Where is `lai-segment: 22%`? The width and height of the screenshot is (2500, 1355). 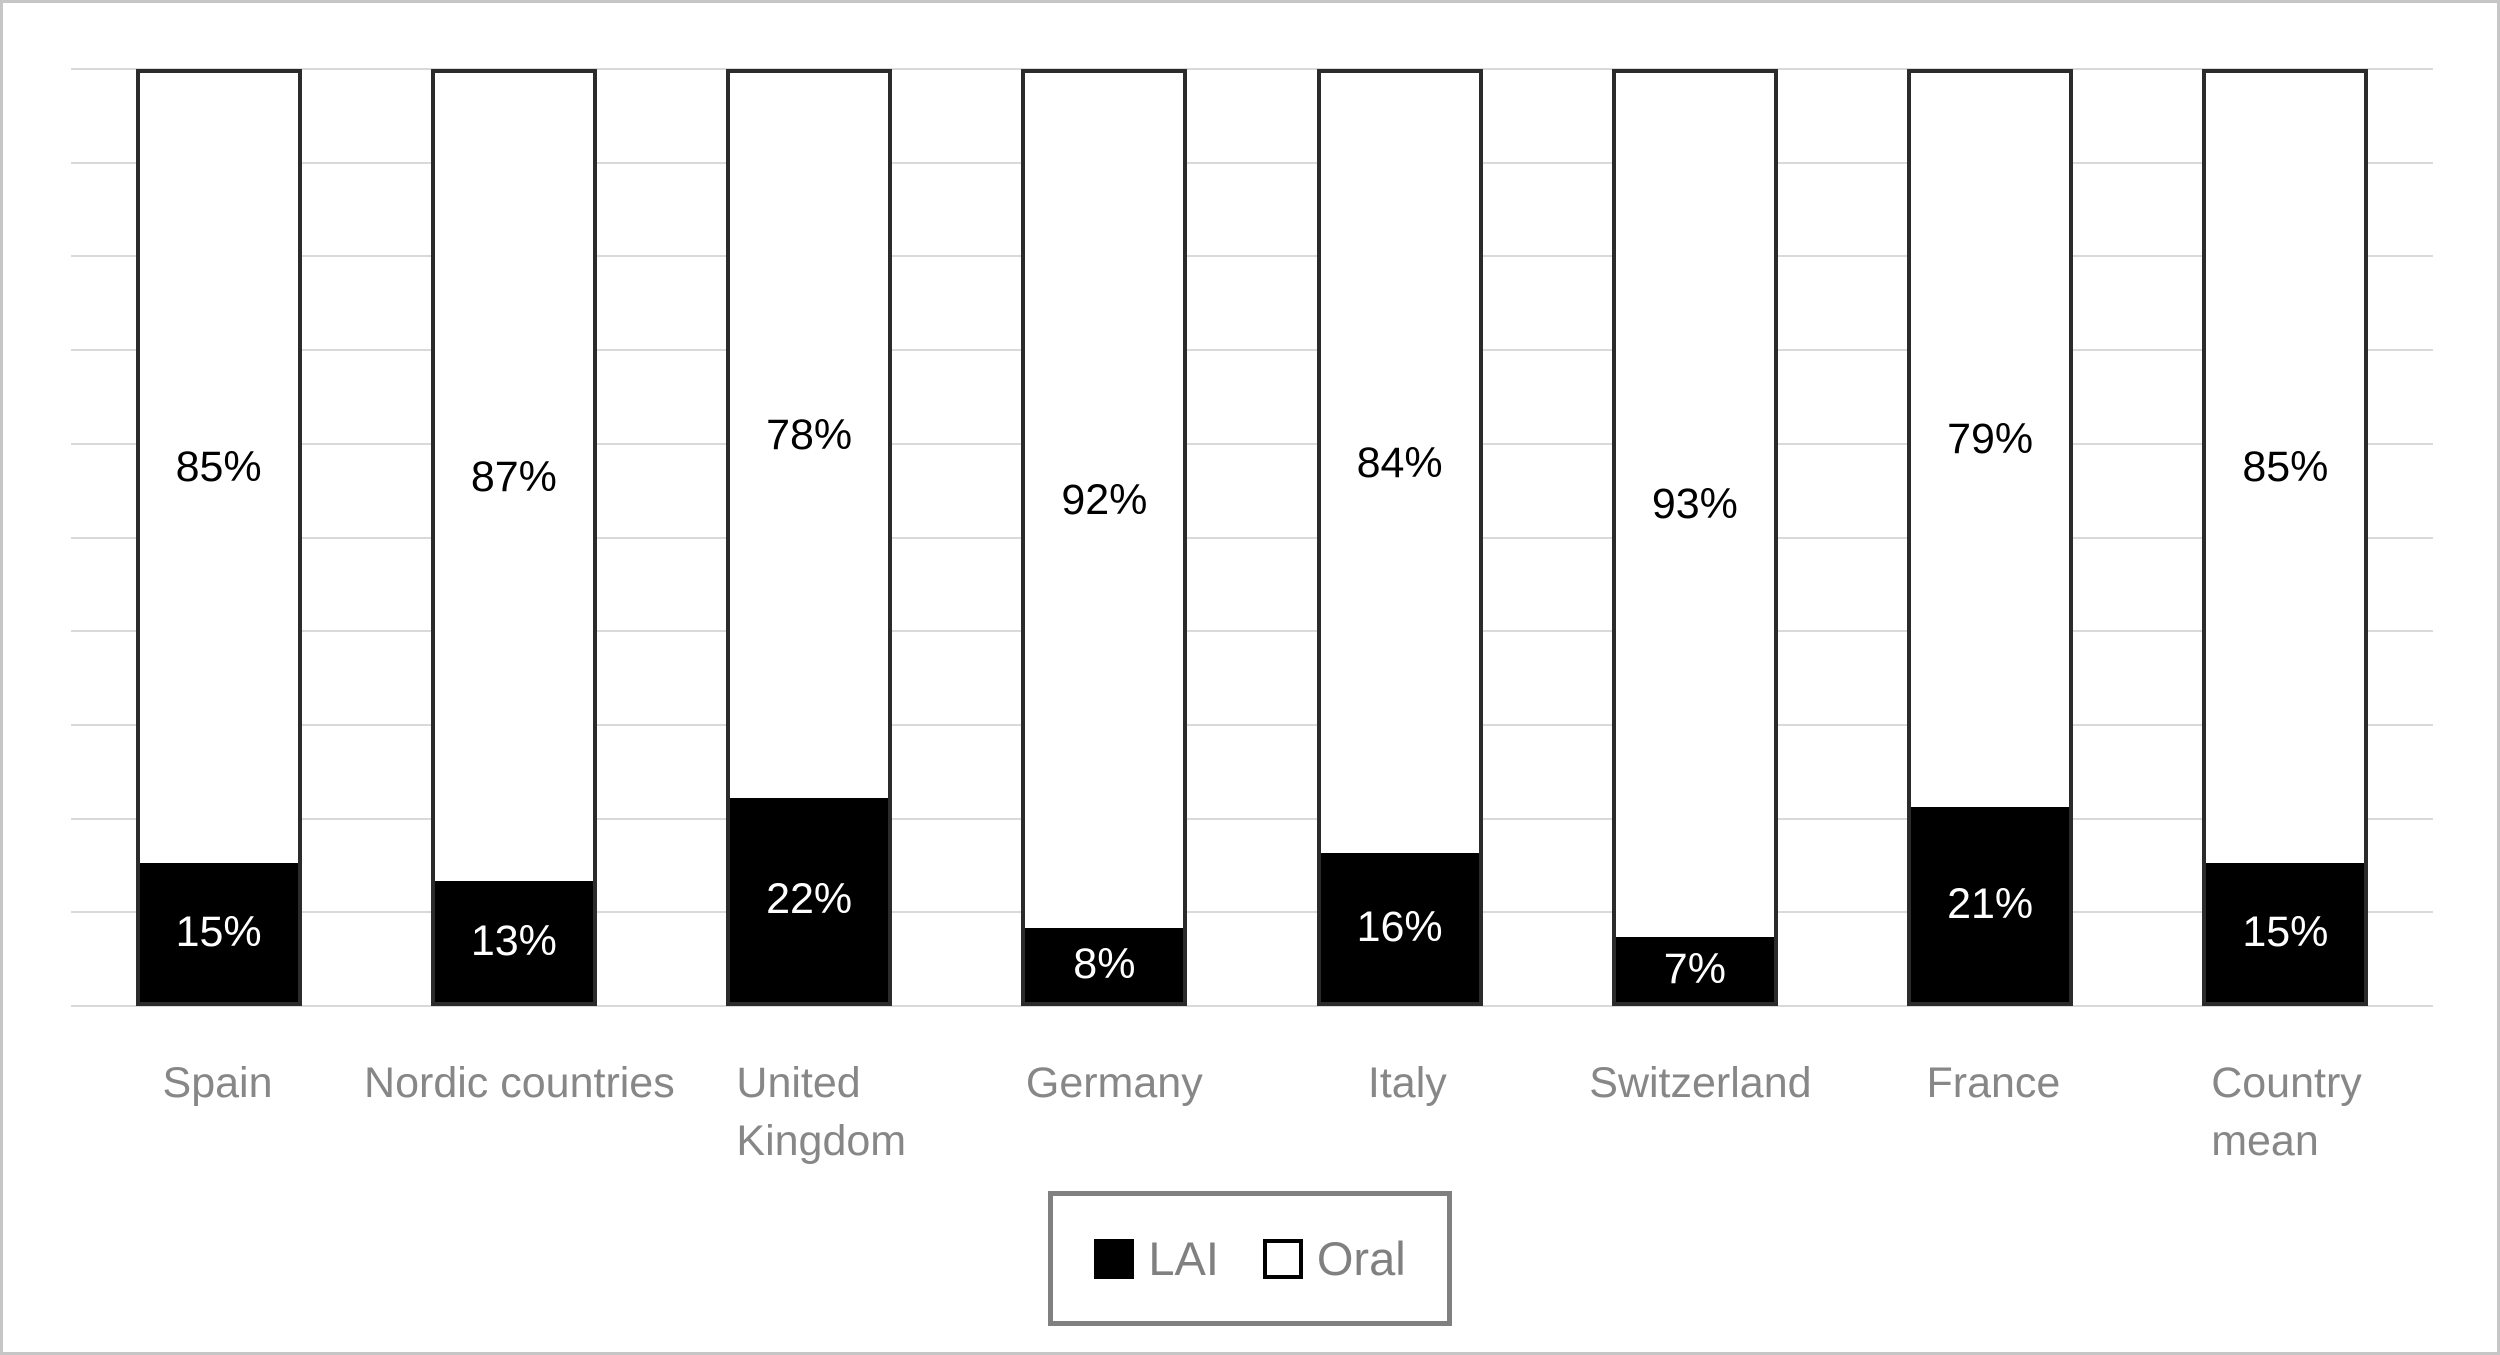 lai-segment: 22% is located at coordinates (809, 899).